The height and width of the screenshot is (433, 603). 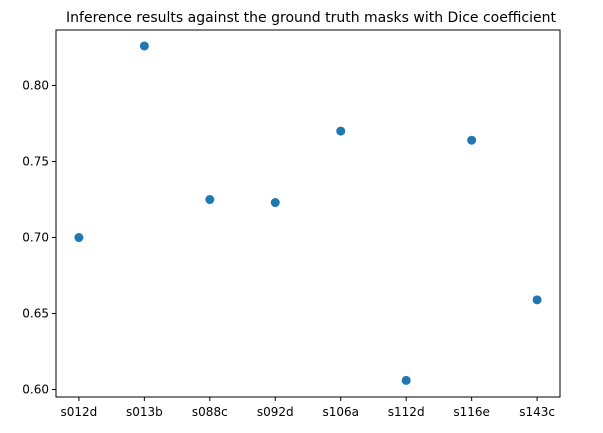 What do you see at coordinates (537, 412) in the screenshot?
I see `x-tick-label: s143c` at bounding box center [537, 412].